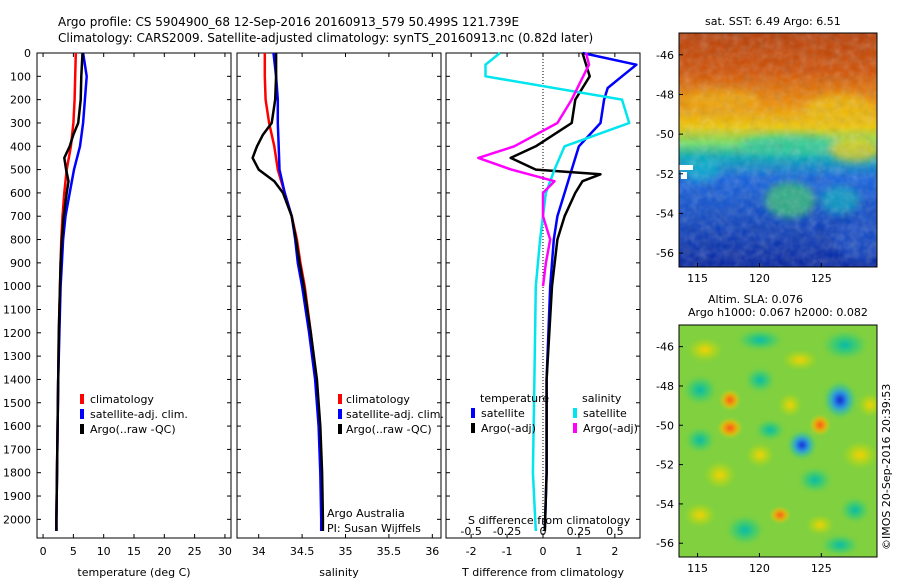 This screenshot has width=900, height=580. I want to click on y-tick-label: 1400, so click(17, 379).